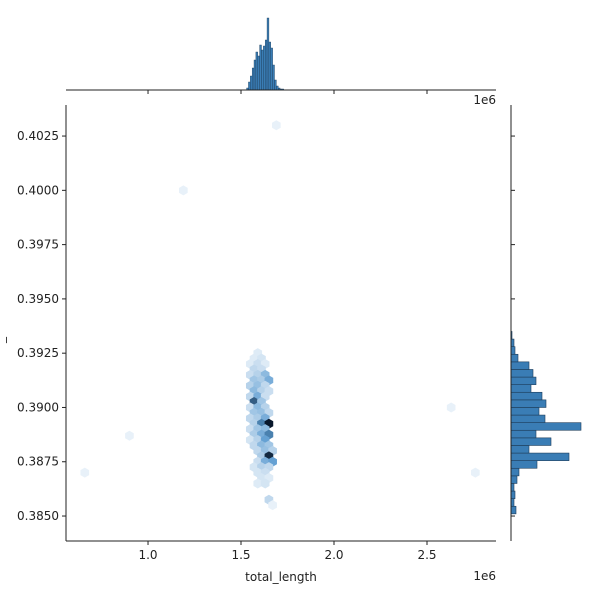 This screenshot has height=604, width=600. What do you see at coordinates (484, 576) in the screenshot?
I see `x-offset-text: 1e6` at bounding box center [484, 576].